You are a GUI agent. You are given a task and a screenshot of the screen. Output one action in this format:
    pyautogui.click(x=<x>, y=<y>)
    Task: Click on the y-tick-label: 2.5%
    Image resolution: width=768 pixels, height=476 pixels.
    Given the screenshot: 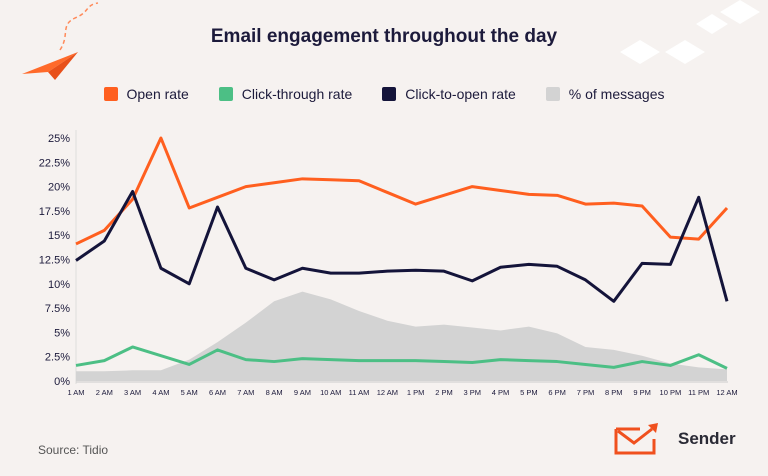 What is the action you would take?
    pyautogui.click(x=57, y=358)
    